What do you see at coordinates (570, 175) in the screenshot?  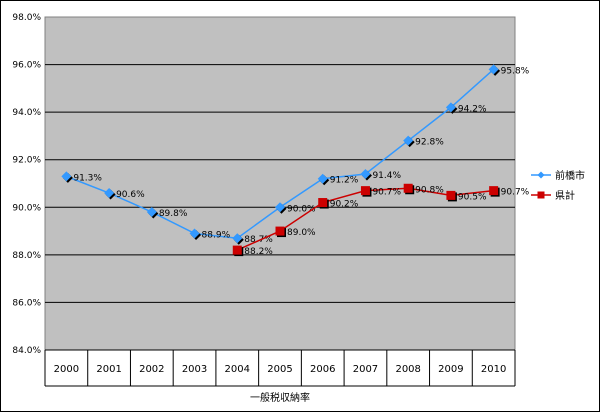 I see `legend-label: 前橋市` at bounding box center [570, 175].